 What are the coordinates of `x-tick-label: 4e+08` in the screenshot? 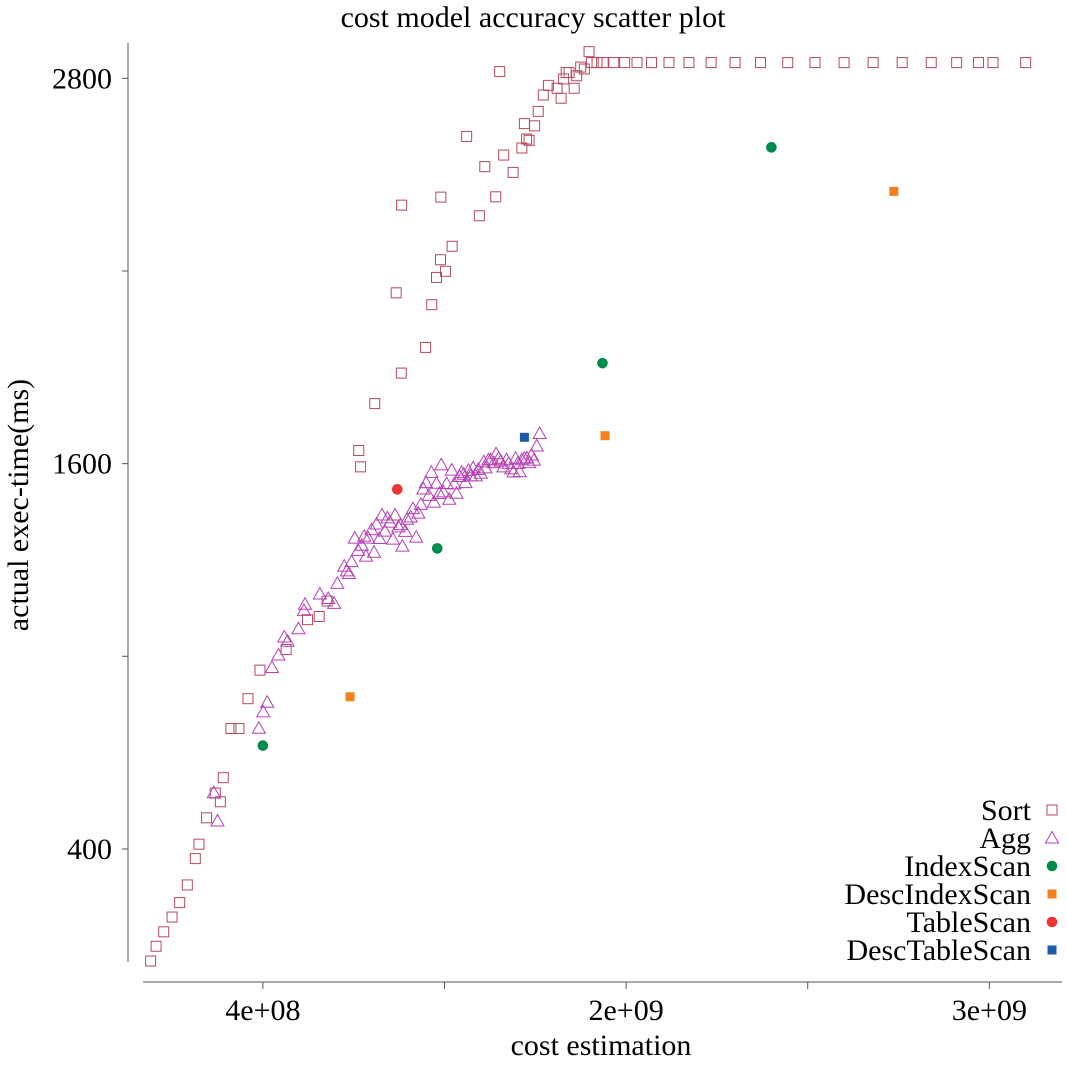 It's located at (262, 1010).